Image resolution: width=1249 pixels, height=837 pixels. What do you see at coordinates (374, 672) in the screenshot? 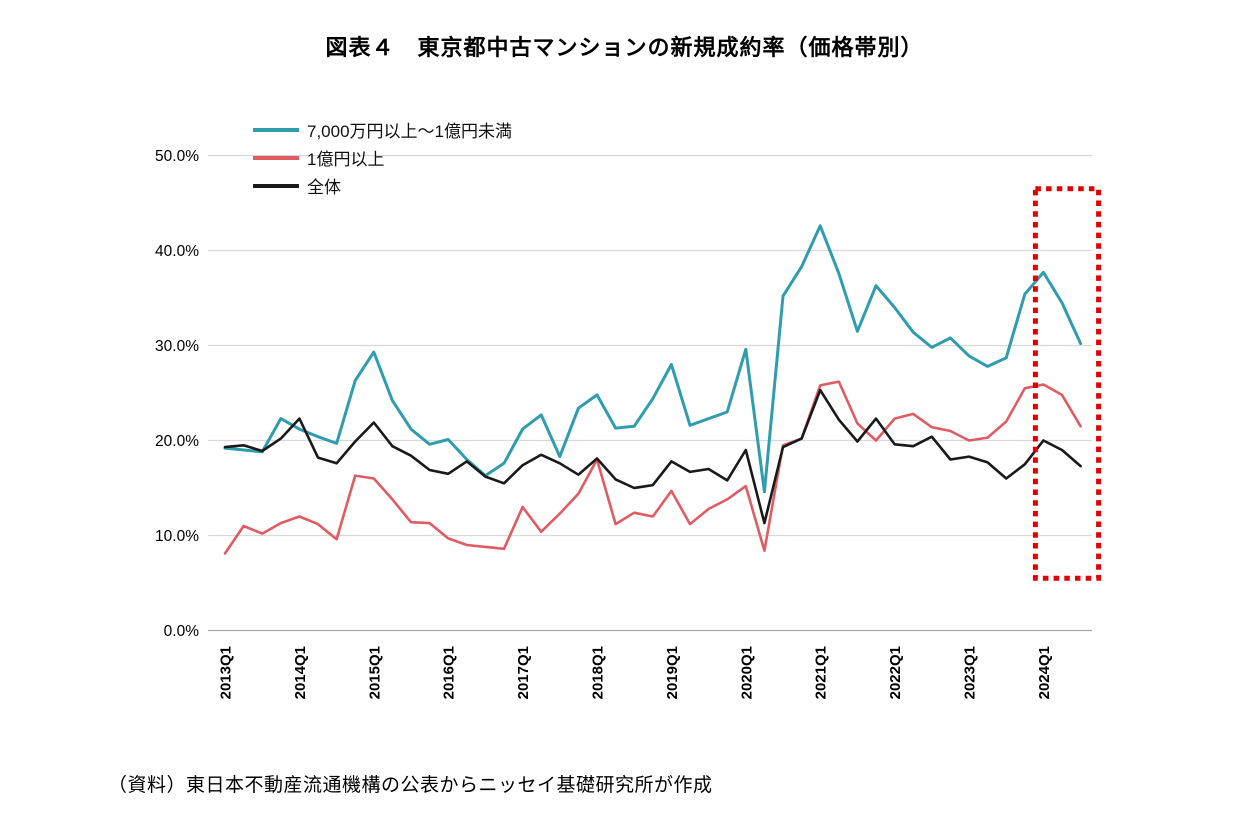
I see `x-tick-label: 2015Q1` at bounding box center [374, 672].